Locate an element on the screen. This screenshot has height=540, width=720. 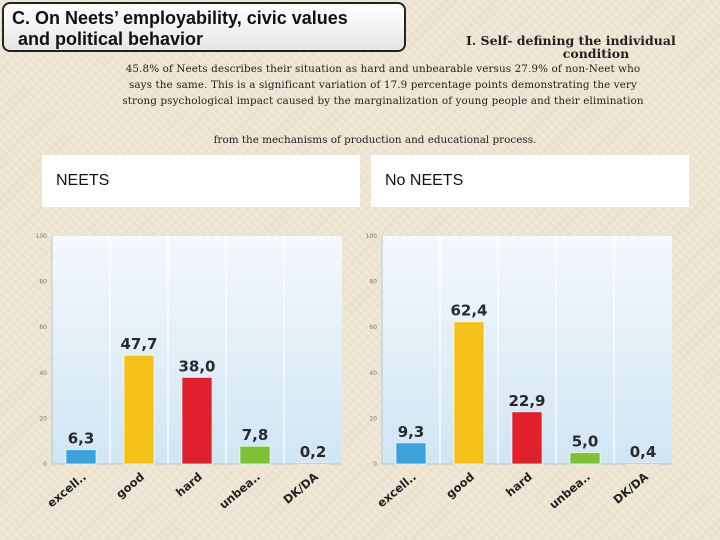
data-label: 47,7 is located at coordinates (138, 344).